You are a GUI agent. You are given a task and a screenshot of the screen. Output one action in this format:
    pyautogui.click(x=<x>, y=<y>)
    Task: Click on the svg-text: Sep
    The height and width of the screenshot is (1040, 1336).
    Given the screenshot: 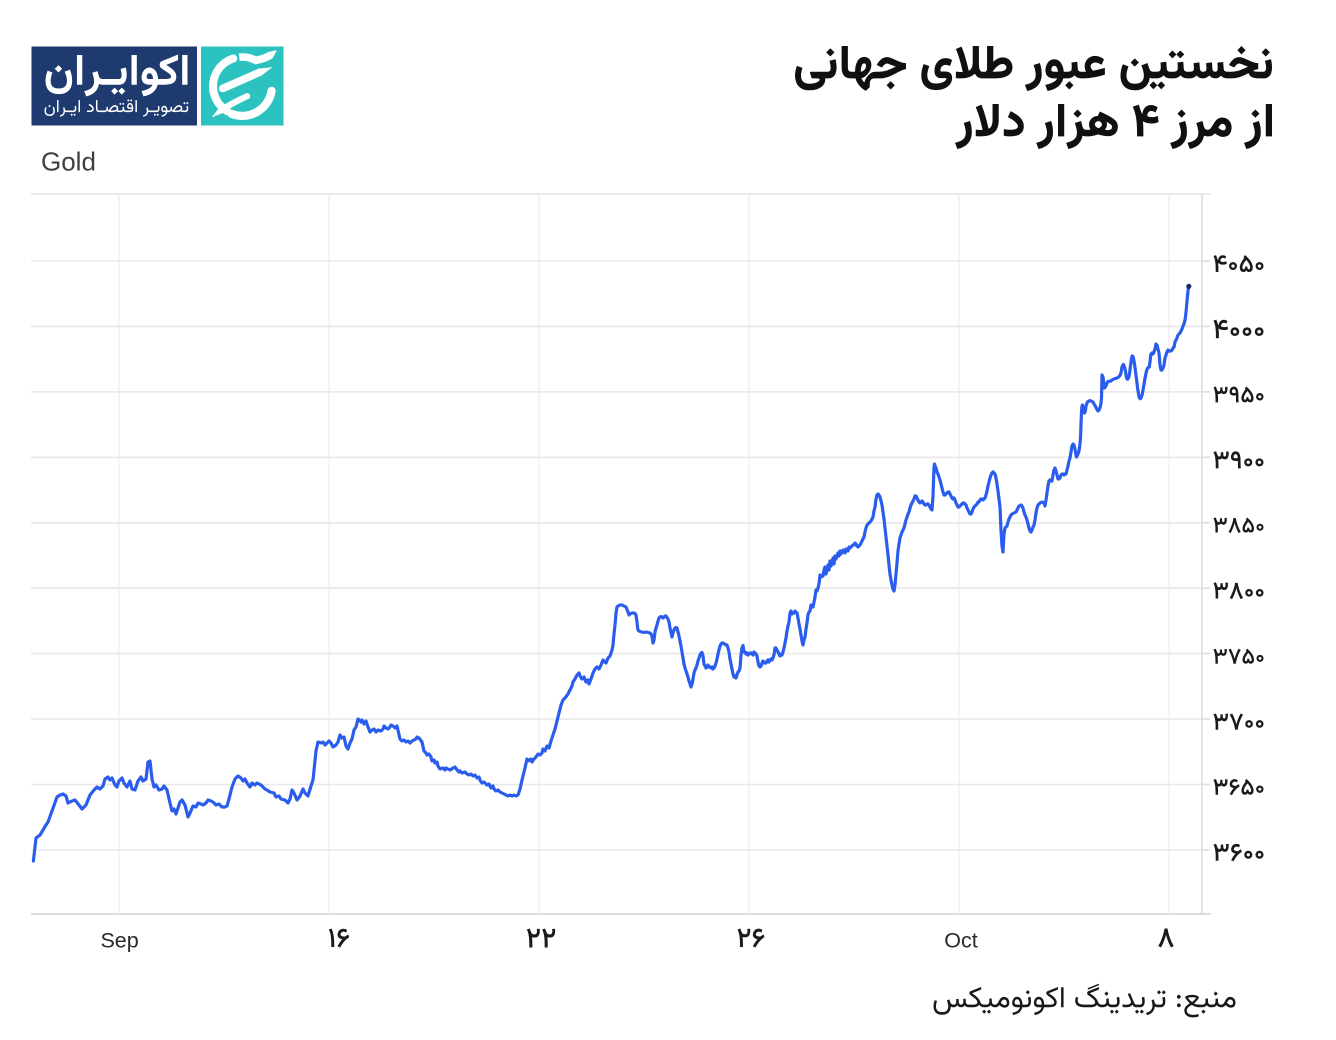 What is the action you would take?
    pyautogui.click(x=119, y=941)
    